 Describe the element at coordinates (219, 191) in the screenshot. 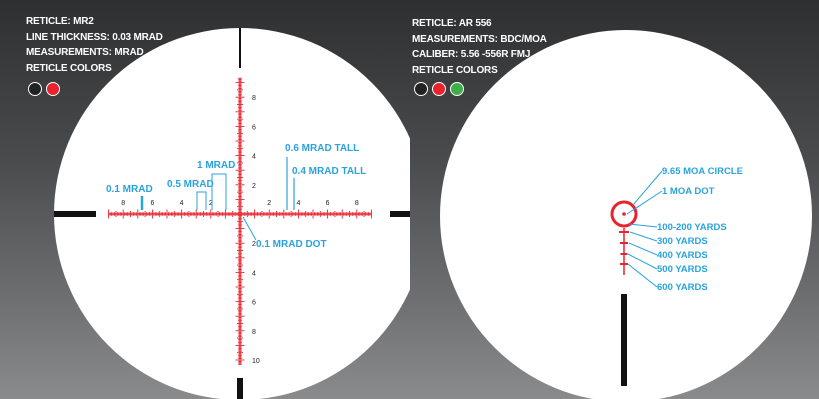

I see `bracket-1-mrad` at that location.